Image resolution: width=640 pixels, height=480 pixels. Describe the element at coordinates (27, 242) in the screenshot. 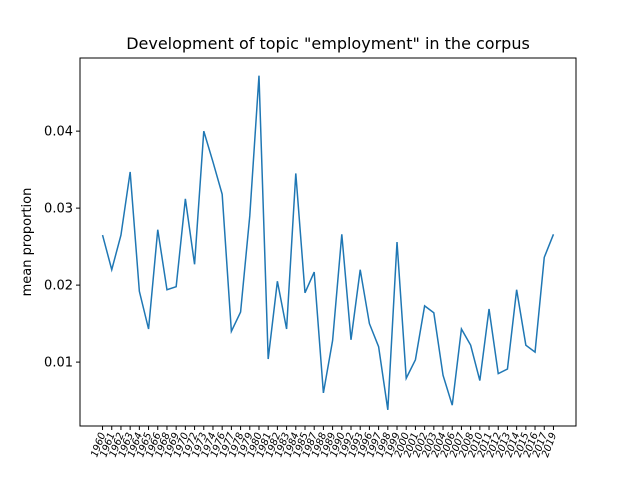

I see `y-axis-label: mean proportion` at that location.